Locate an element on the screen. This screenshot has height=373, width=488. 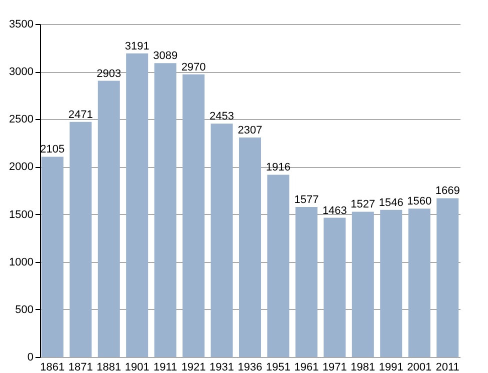
data-label: 2471 is located at coordinates (80, 114).